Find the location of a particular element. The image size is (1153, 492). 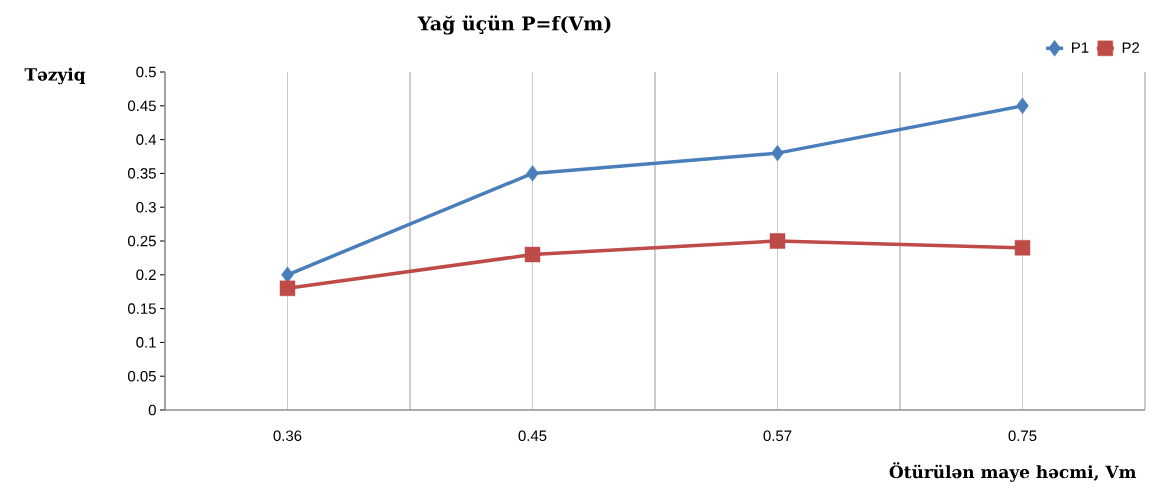

y-tick-label: 0.3 is located at coordinates (146, 207).